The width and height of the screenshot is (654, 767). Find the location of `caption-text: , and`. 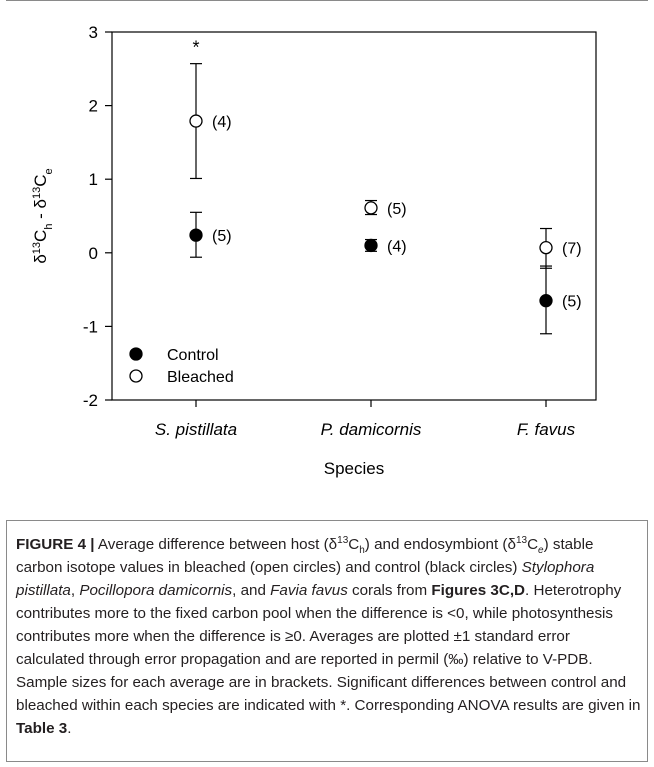

caption-text: , and is located at coordinates (251, 590).